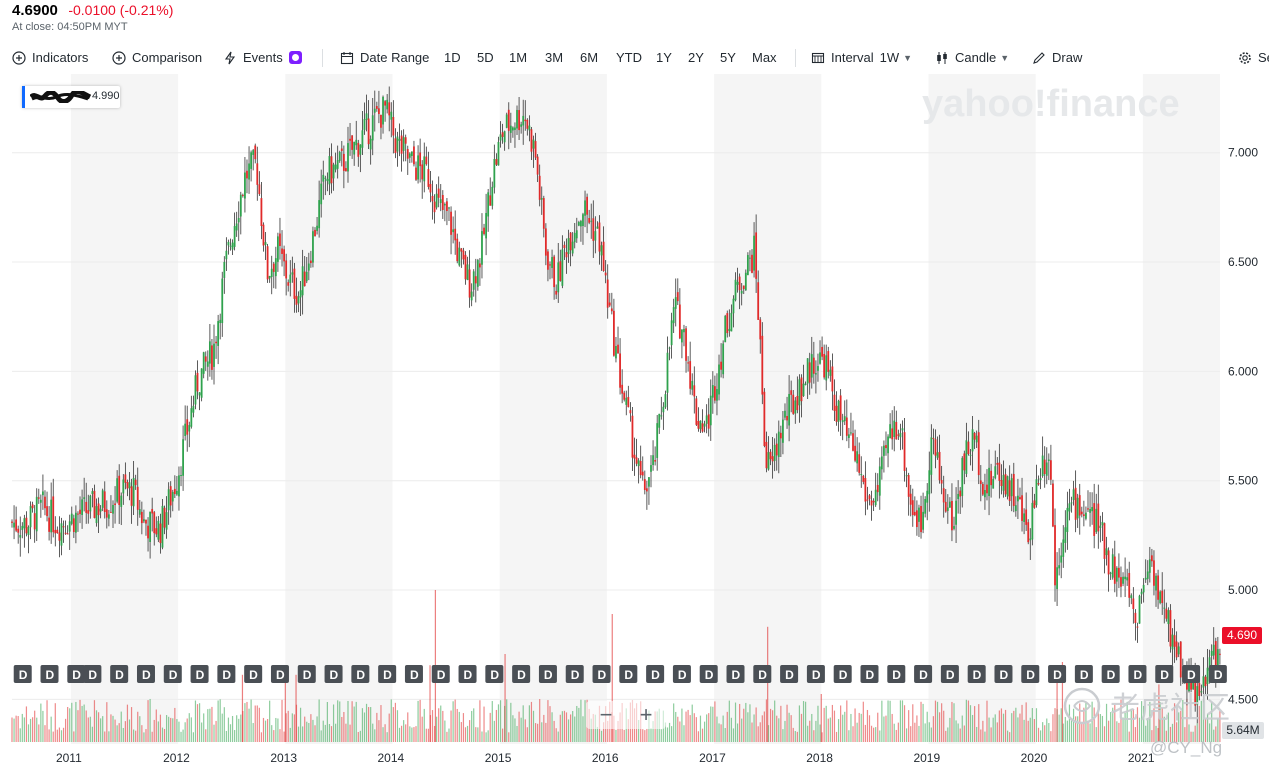 This screenshot has height=779, width=1269. I want to click on range-1d: 1D, so click(452, 57).